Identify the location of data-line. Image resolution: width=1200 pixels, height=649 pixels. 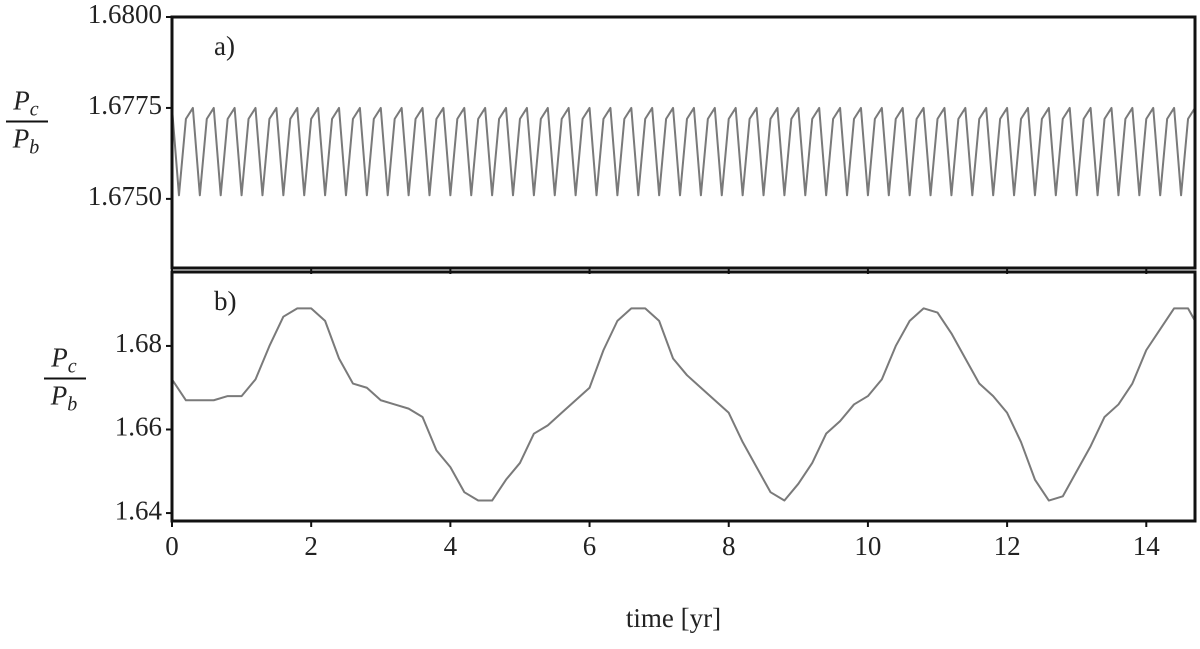
(683, 151).